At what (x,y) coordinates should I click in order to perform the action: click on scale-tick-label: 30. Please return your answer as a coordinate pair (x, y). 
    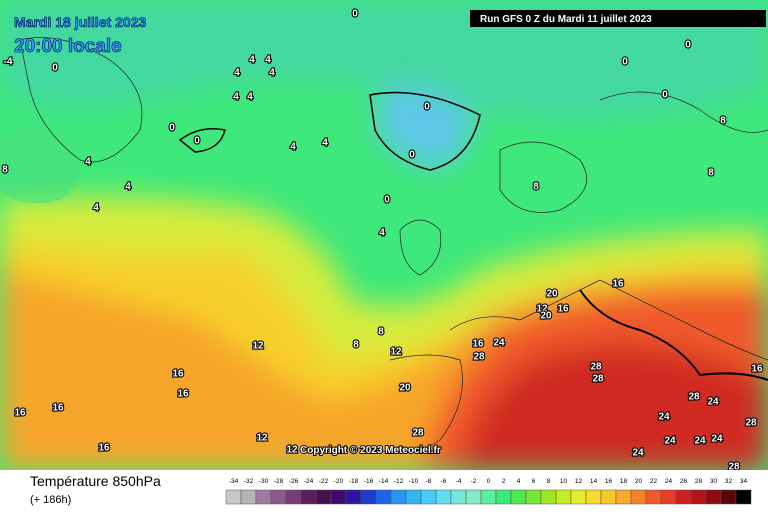
    Looking at the image, I should click on (714, 481).